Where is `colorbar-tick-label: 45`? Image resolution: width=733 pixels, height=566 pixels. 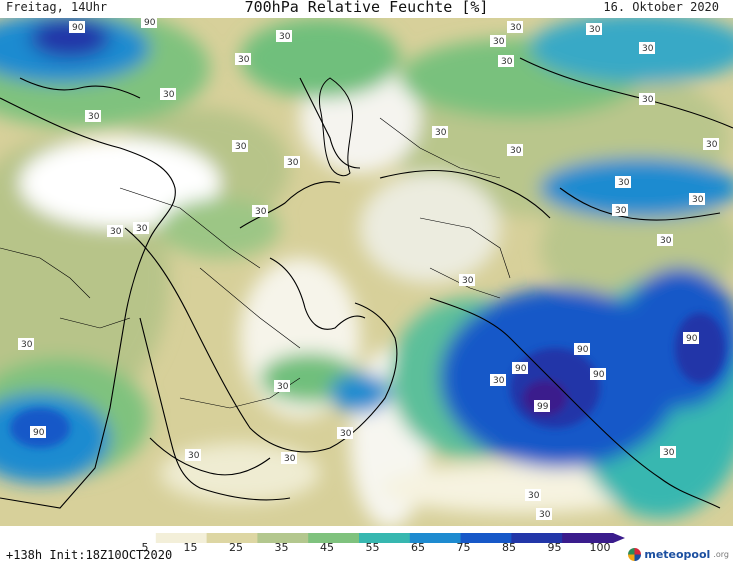 colorbar-tick-label: 45 is located at coordinates (327, 547).